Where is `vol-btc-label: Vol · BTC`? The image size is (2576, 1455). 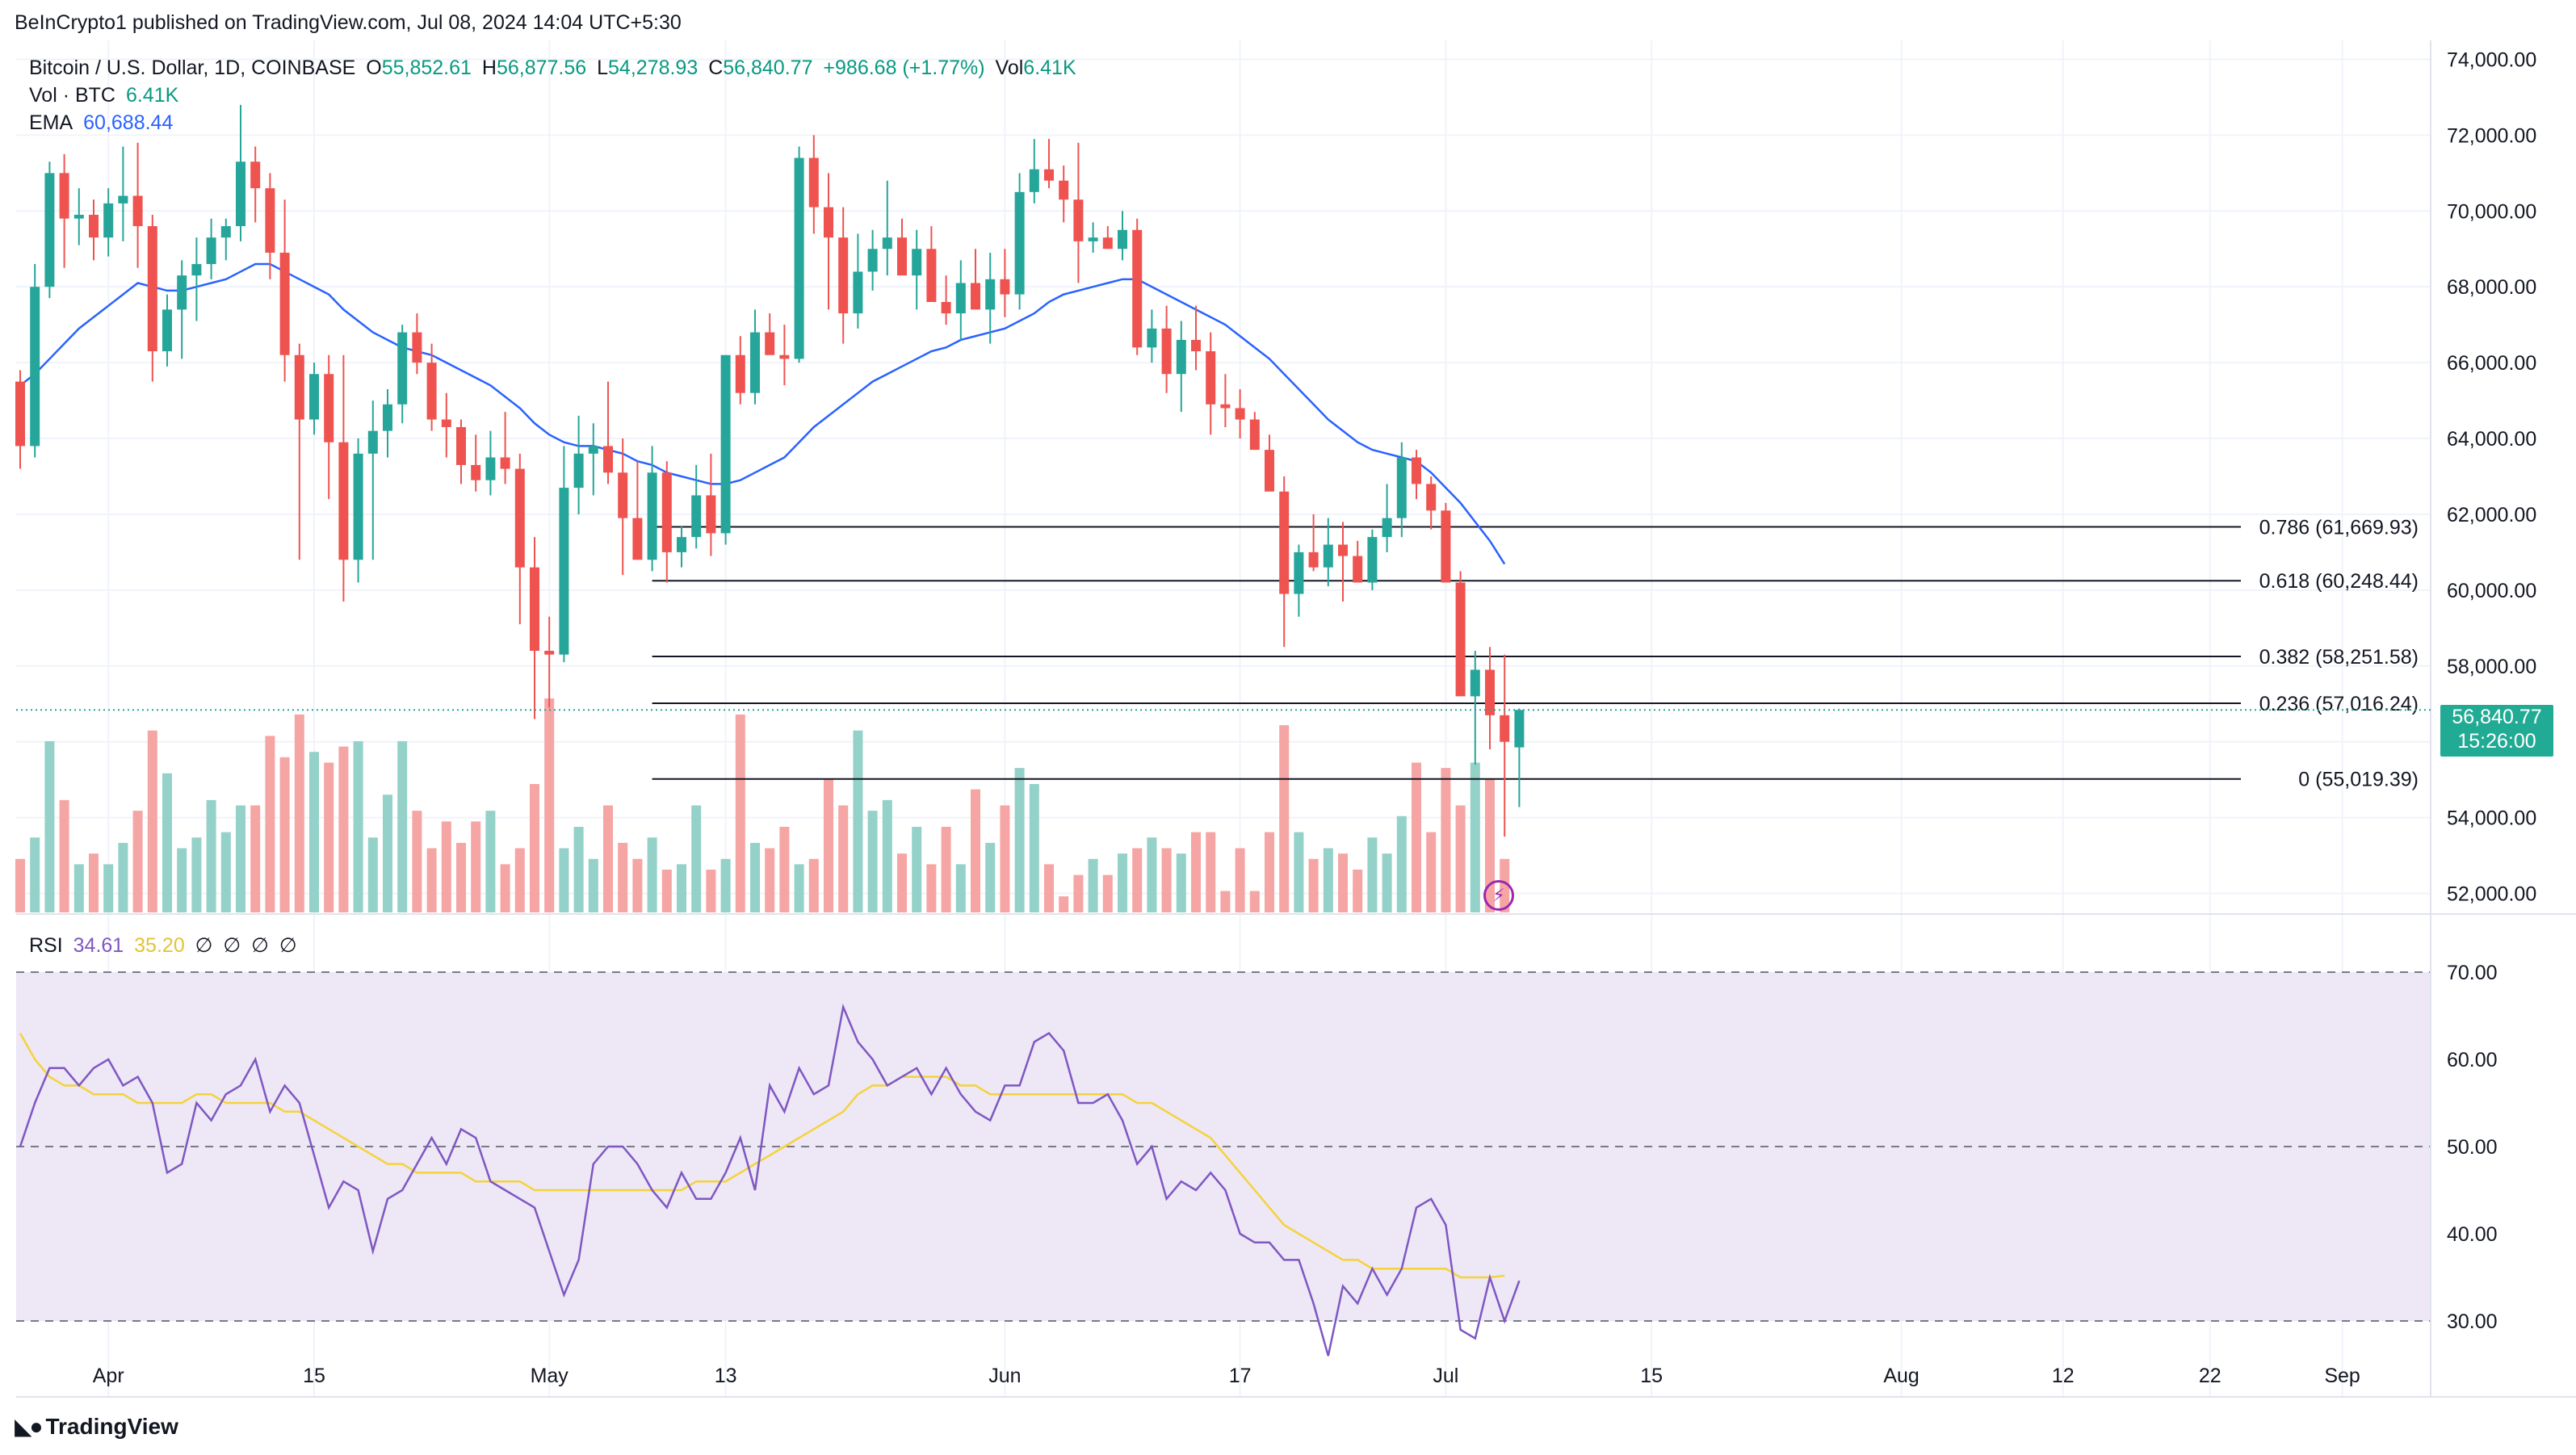
vol-btc-label: Vol · BTC is located at coordinates (72, 96).